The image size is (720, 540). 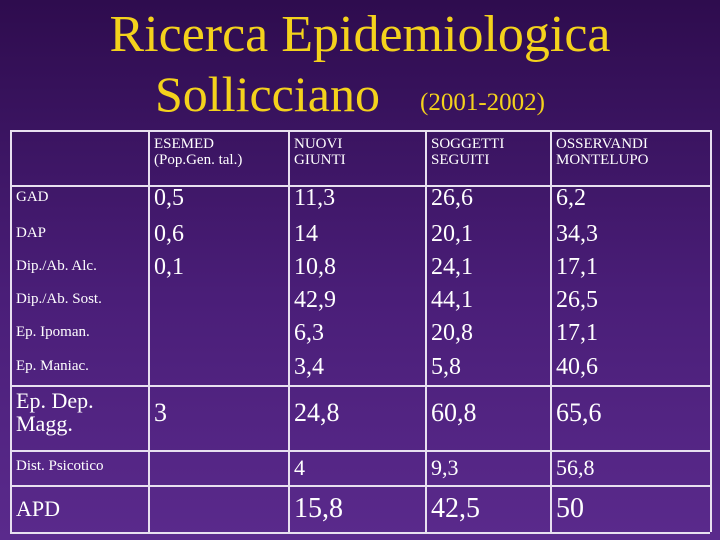 What do you see at coordinates (455, 508) in the screenshot?
I see `cell-value: 42,5` at bounding box center [455, 508].